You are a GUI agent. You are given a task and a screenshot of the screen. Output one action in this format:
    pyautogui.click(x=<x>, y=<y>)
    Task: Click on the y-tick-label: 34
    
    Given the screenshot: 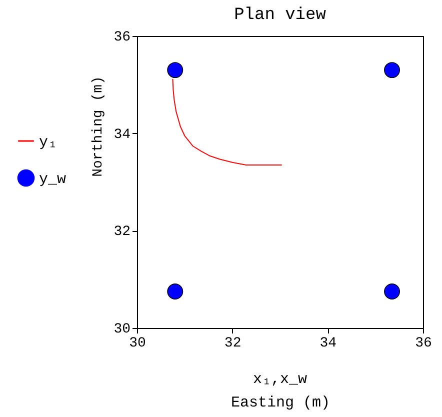 What is the action you would take?
    pyautogui.click(x=122, y=134)
    